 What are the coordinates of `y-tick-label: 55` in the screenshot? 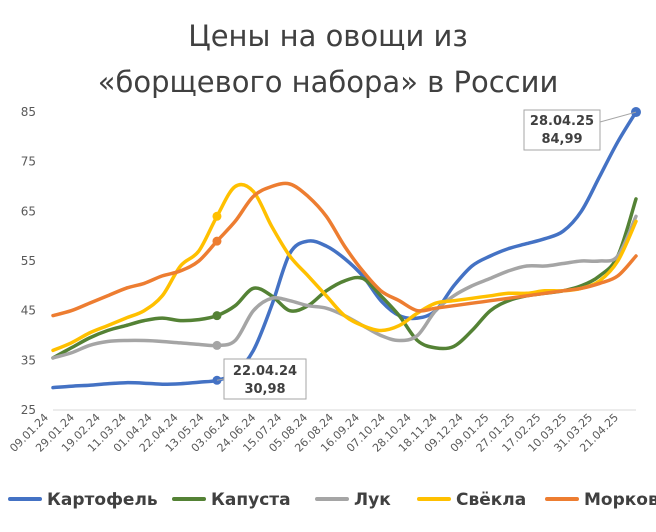 It's located at (28, 261).